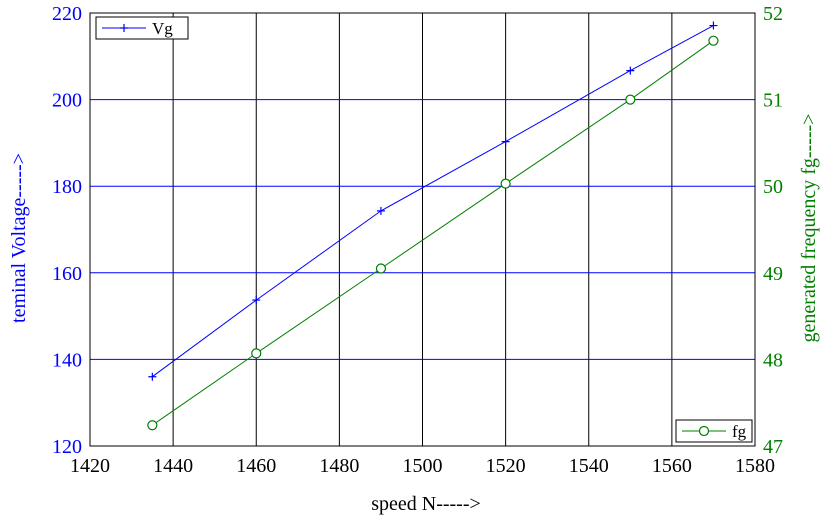 This screenshot has width=840, height=525. I want to click on y-right-tick-label: 48, so click(773, 360).